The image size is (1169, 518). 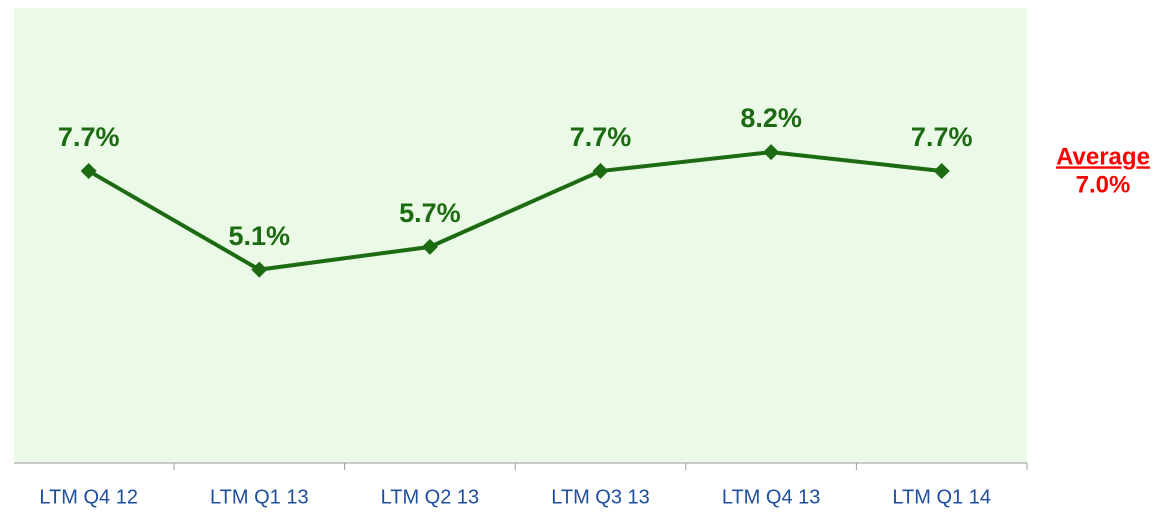 What do you see at coordinates (430, 497) in the screenshot?
I see `x-tick-label: LTM Q2 13` at bounding box center [430, 497].